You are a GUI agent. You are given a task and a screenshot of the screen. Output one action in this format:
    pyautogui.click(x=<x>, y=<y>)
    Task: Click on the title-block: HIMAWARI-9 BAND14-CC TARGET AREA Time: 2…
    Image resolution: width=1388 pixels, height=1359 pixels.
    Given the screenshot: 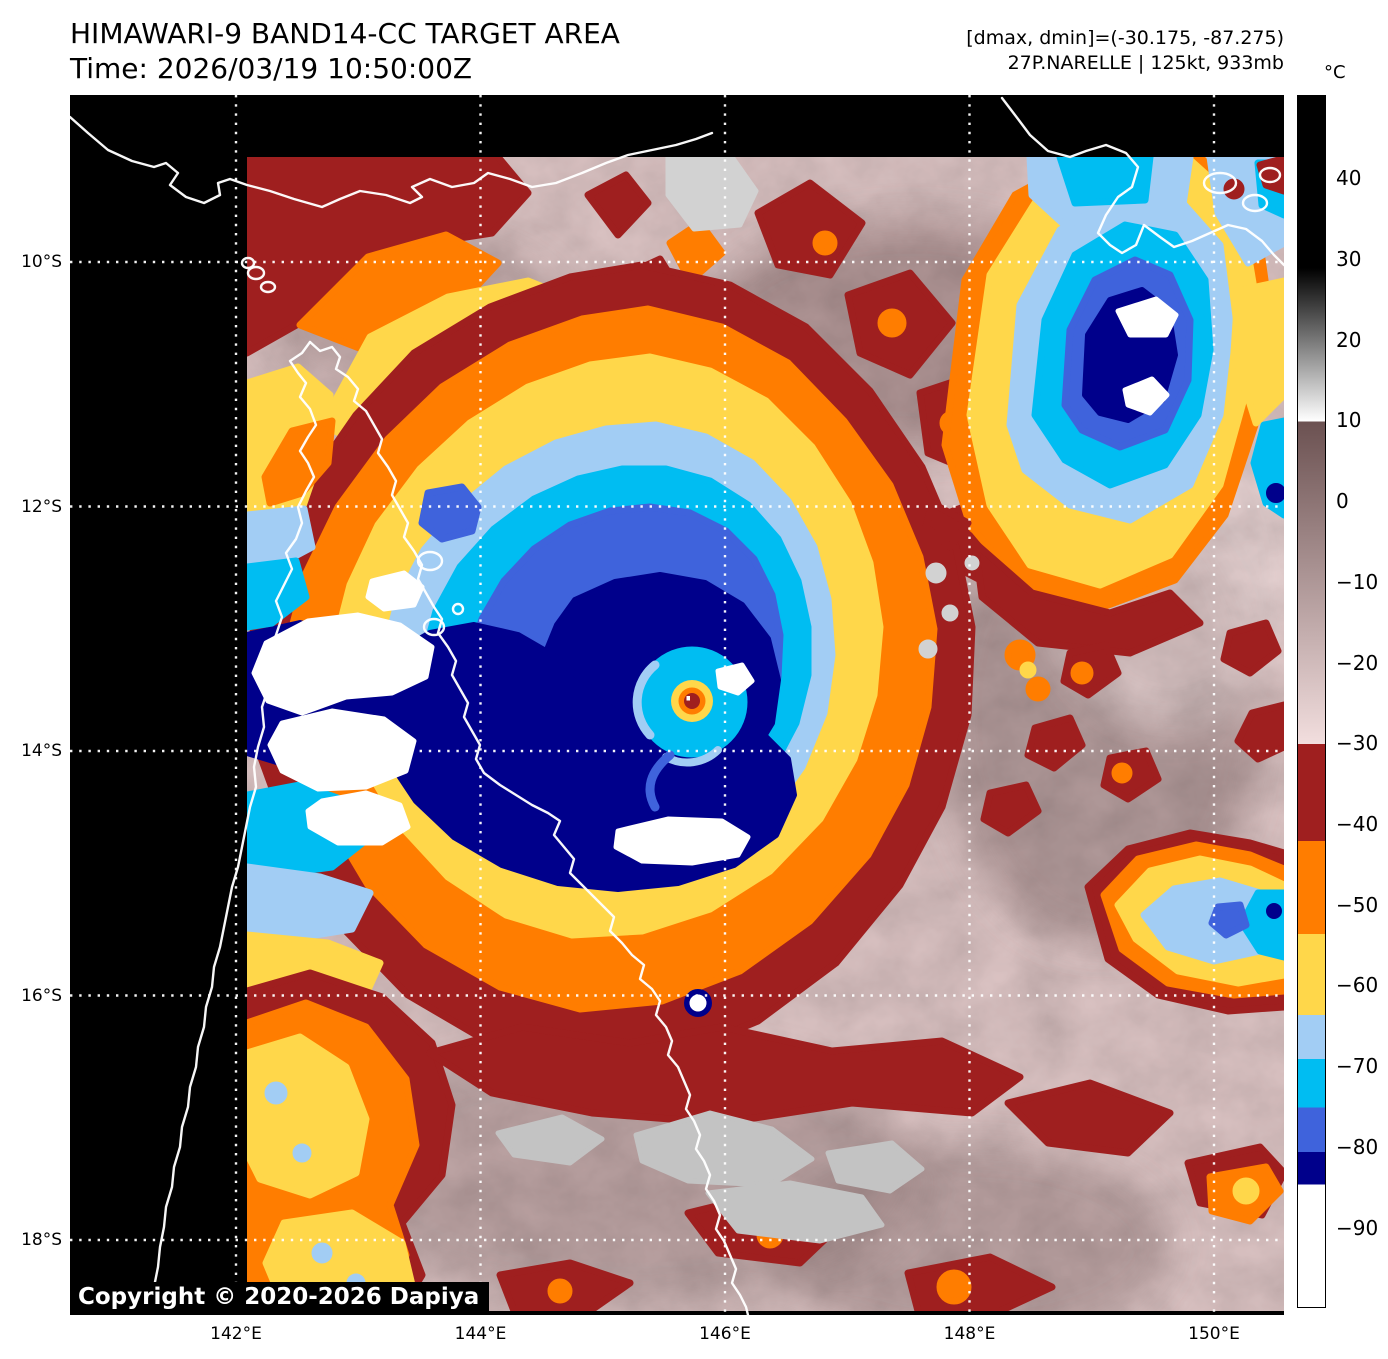 What is the action you would take?
    pyautogui.click(x=345, y=51)
    